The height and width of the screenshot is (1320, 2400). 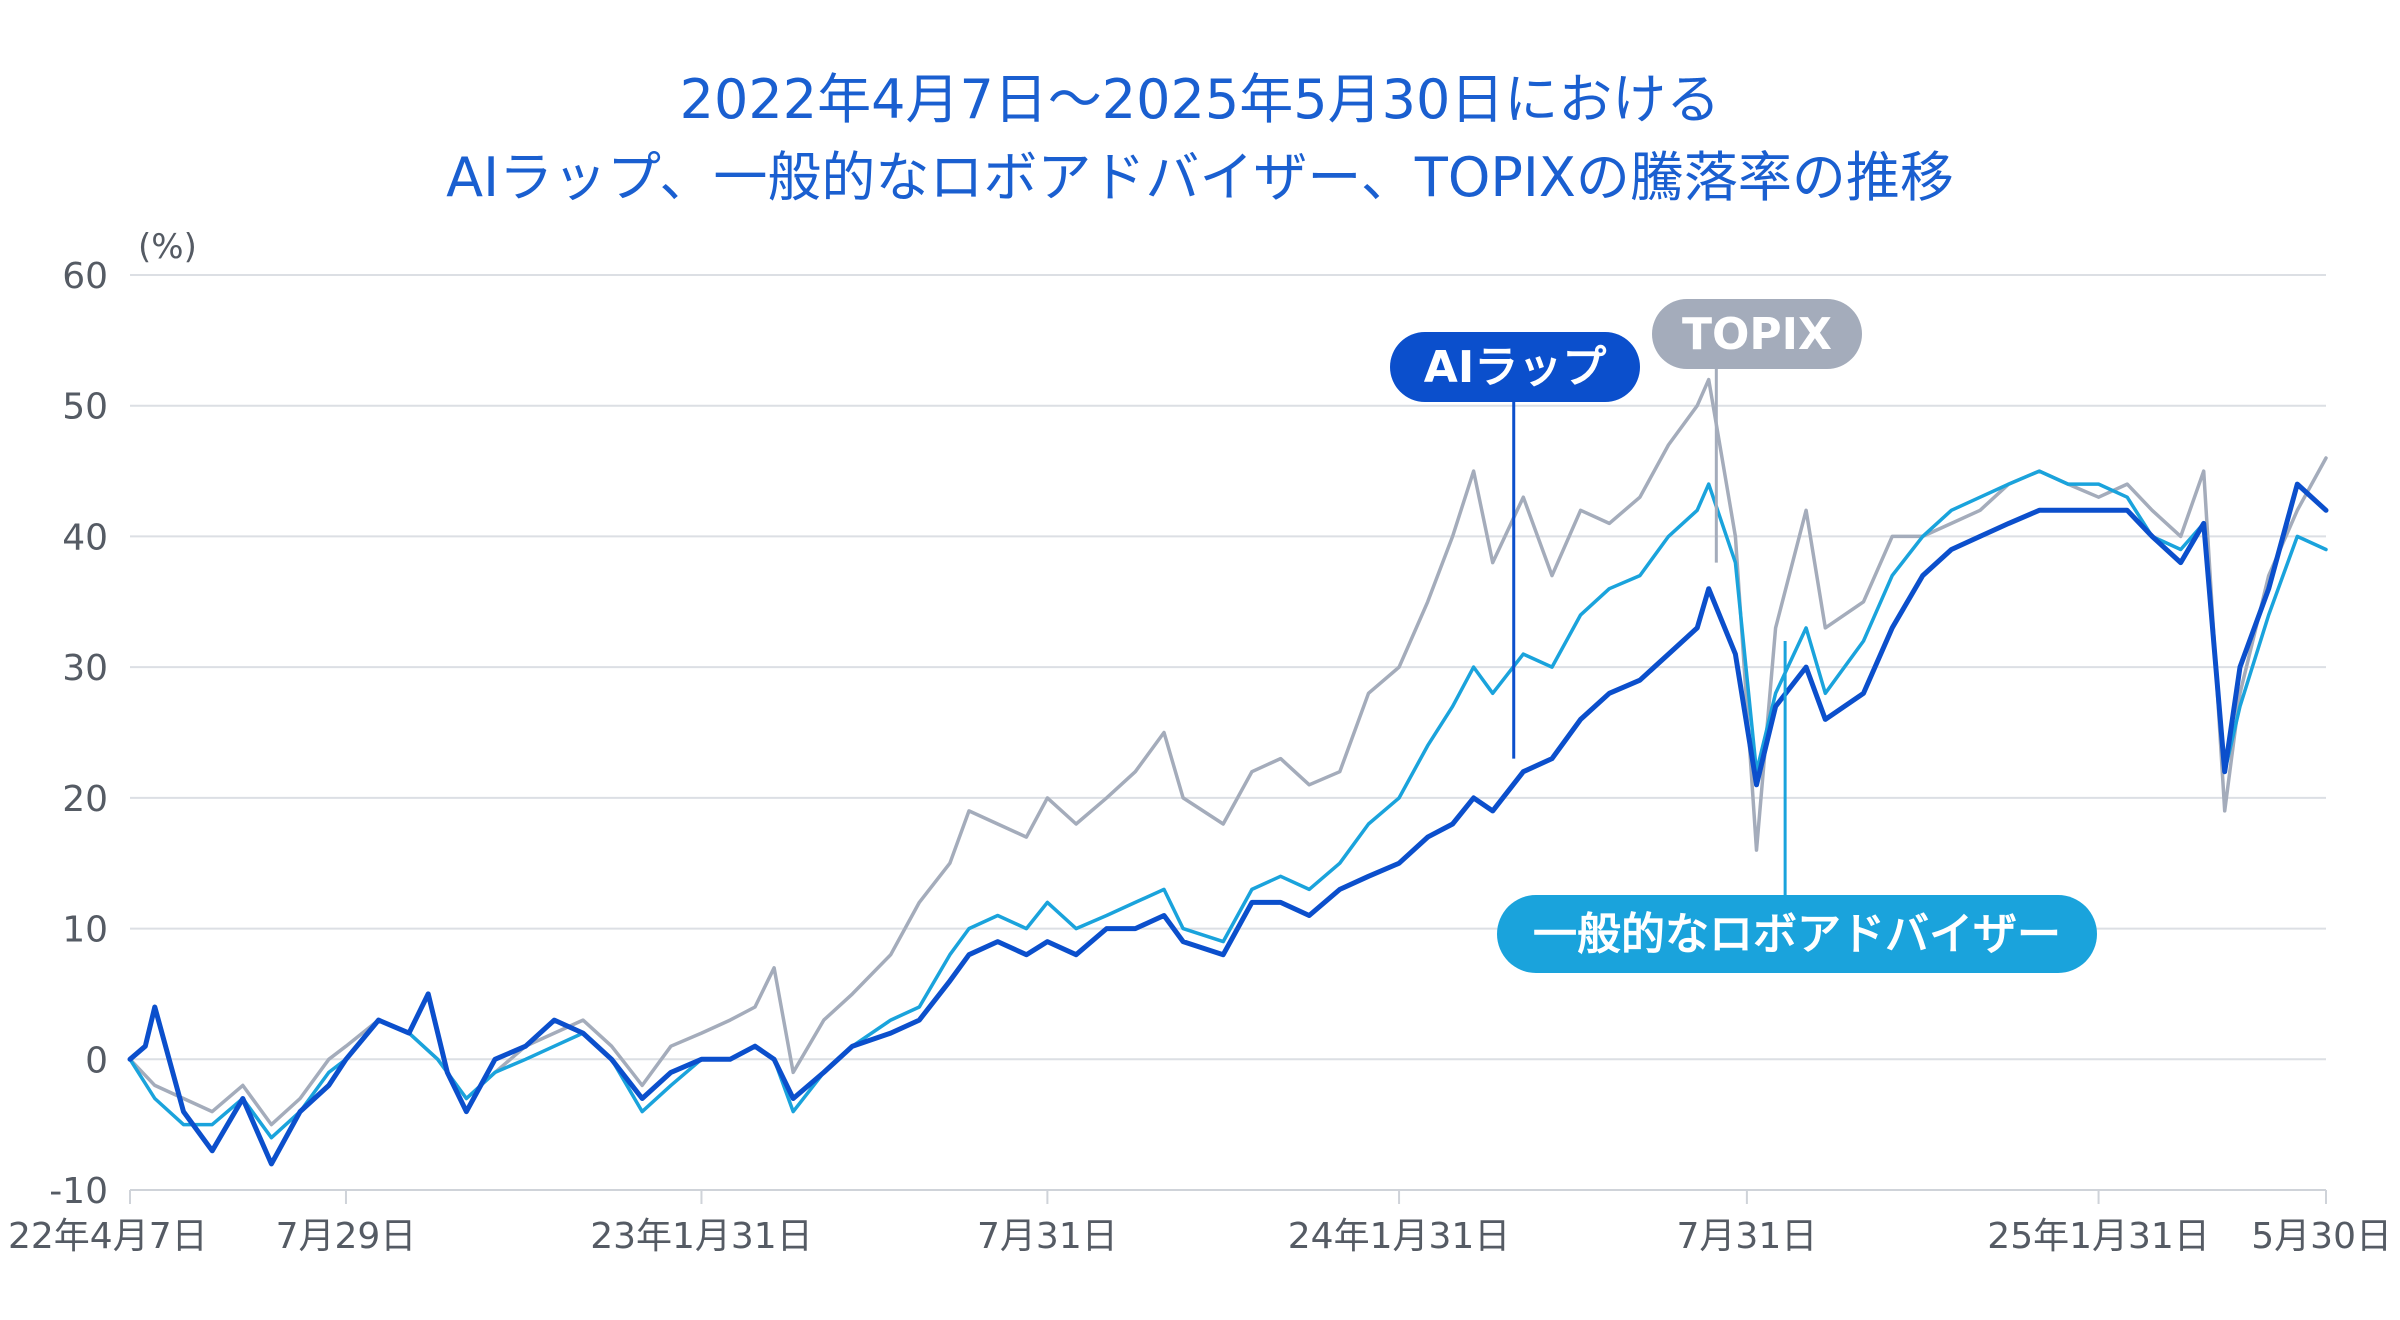 What do you see at coordinates (85, 407) in the screenshot?
I see `y-tick-label: 50` at bounding box center [85, 407].